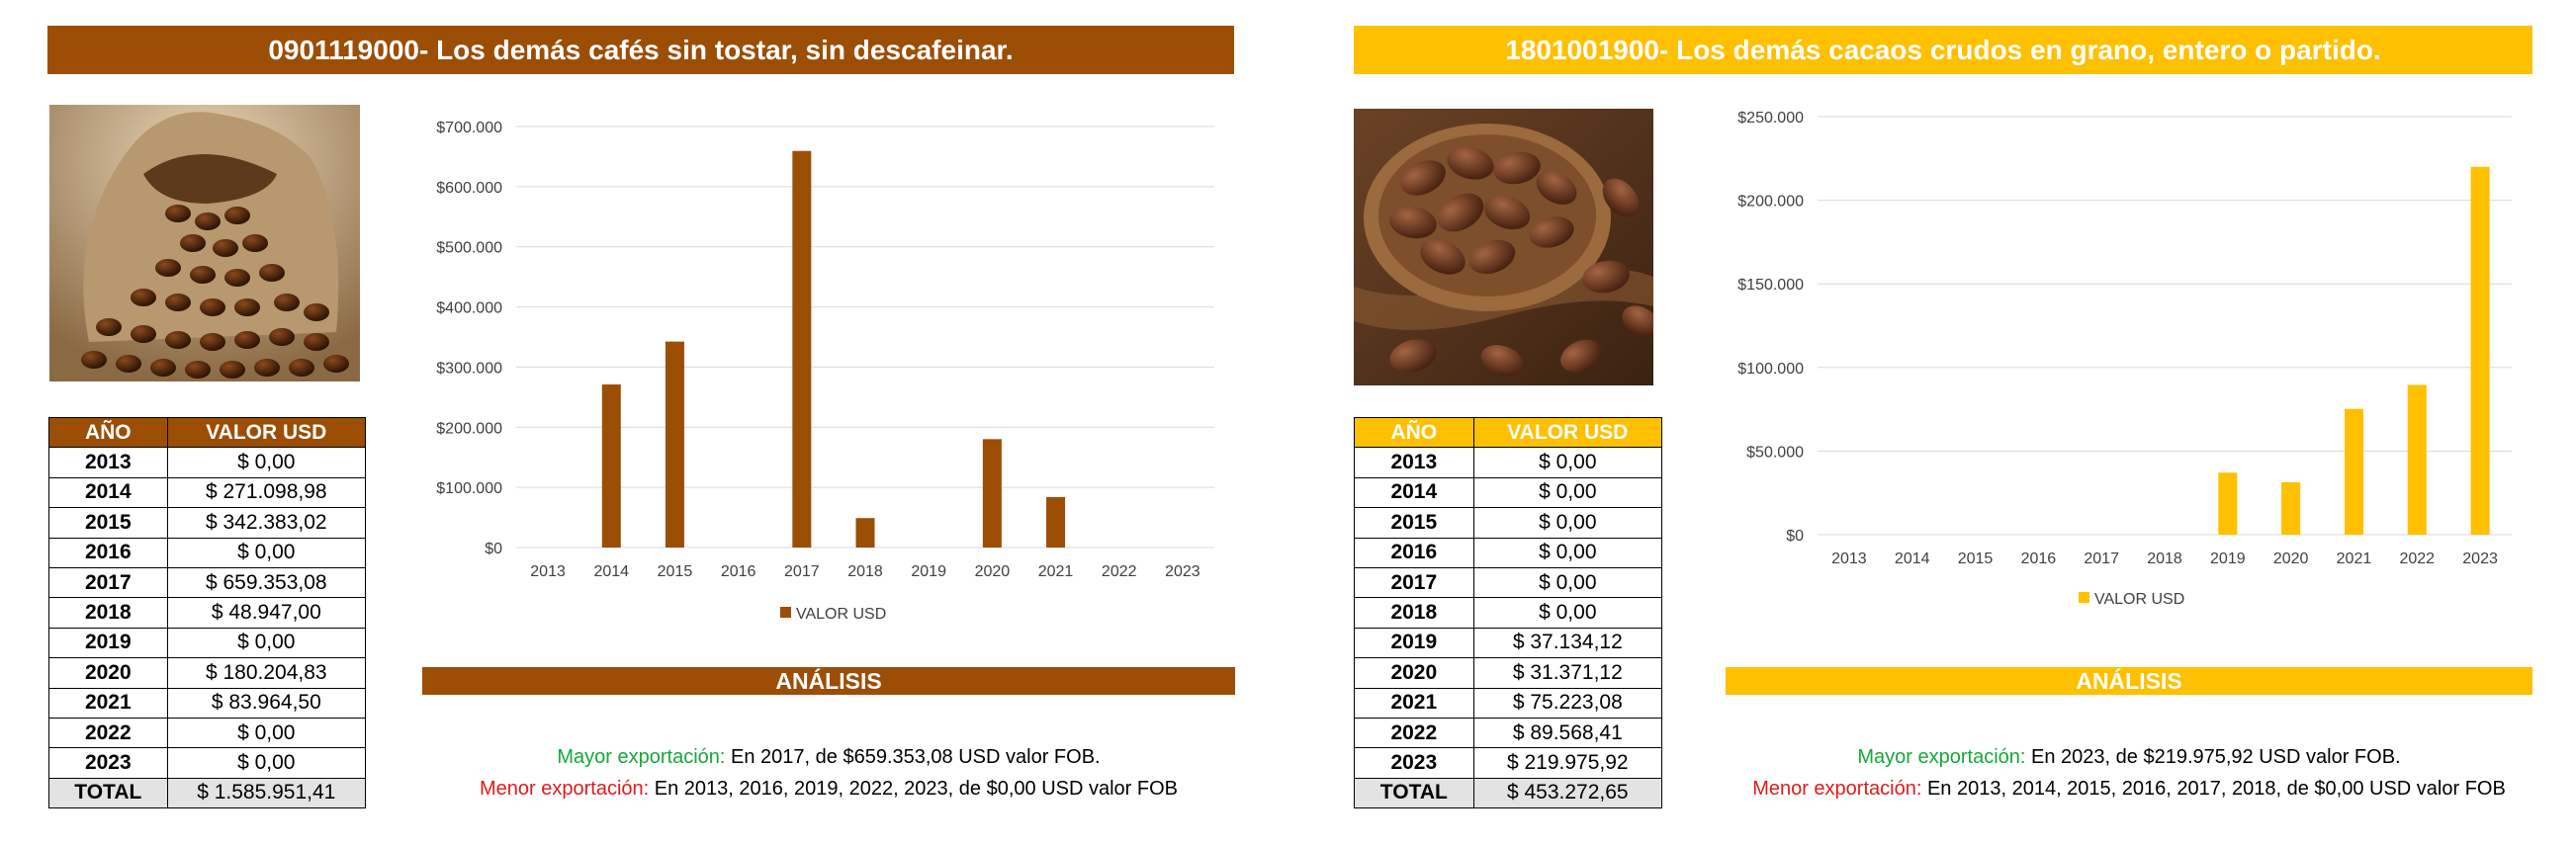  I want to click on table-row: 2018 $ 48.947,00, so click(207, 613).